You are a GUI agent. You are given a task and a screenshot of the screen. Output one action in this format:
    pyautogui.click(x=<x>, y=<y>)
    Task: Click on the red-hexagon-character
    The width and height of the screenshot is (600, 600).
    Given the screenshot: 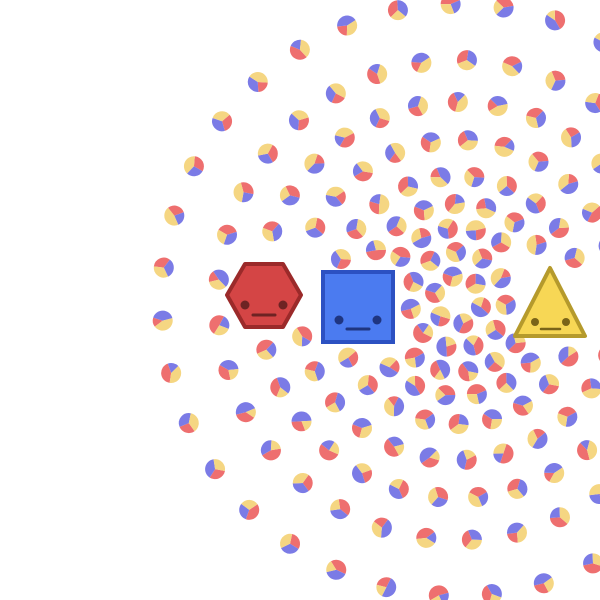 What is the action you would take?
    pyautogui.click(x=264, y=295)
    